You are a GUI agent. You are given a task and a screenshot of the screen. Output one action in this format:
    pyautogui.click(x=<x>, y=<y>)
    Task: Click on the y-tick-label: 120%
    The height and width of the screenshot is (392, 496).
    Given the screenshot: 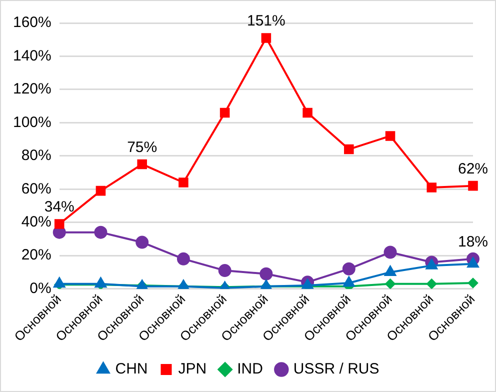 What is the action you would take?
    pyautogui.click(x=32, y=89)
    